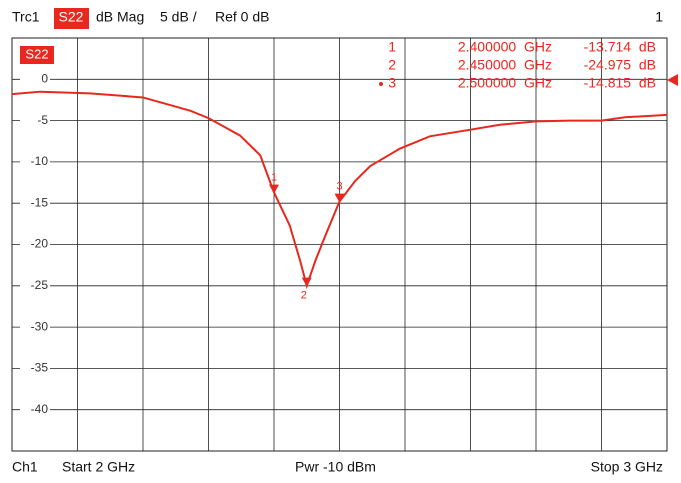  I want to click on trace-label-box, so click(37, 55).